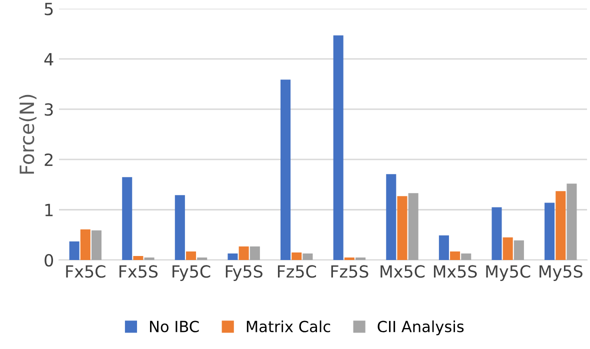  I want to click on x-tick-label: Fy5S, so click(244, 273).